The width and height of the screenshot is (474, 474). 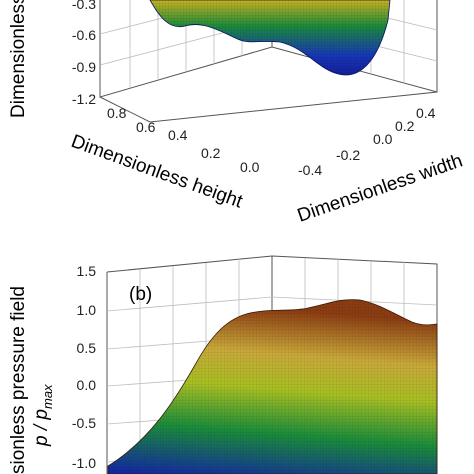 I want to click on panel-b-z-tick: -0.5, so click(x=84, y=423).